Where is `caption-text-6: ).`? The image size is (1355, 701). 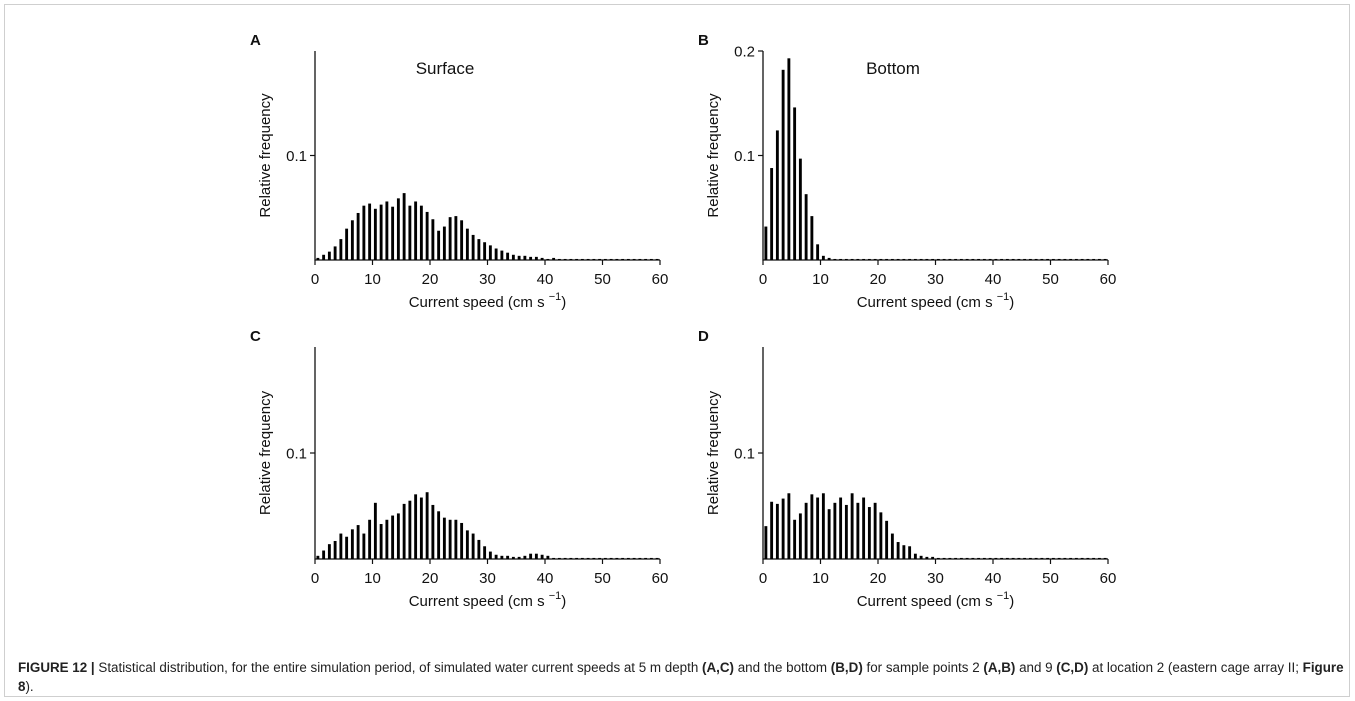
caption-text-6: ). is located at coordinates (29, 686).